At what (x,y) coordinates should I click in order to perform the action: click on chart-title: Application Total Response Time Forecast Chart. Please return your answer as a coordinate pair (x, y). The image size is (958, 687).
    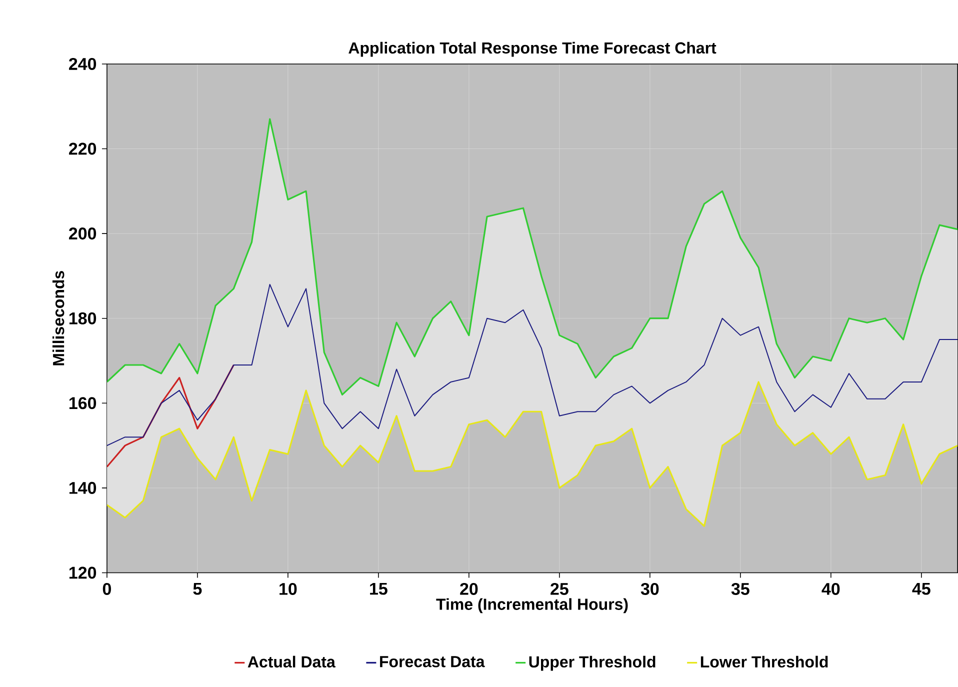
    Looking at the image, I should click on (532, 49).